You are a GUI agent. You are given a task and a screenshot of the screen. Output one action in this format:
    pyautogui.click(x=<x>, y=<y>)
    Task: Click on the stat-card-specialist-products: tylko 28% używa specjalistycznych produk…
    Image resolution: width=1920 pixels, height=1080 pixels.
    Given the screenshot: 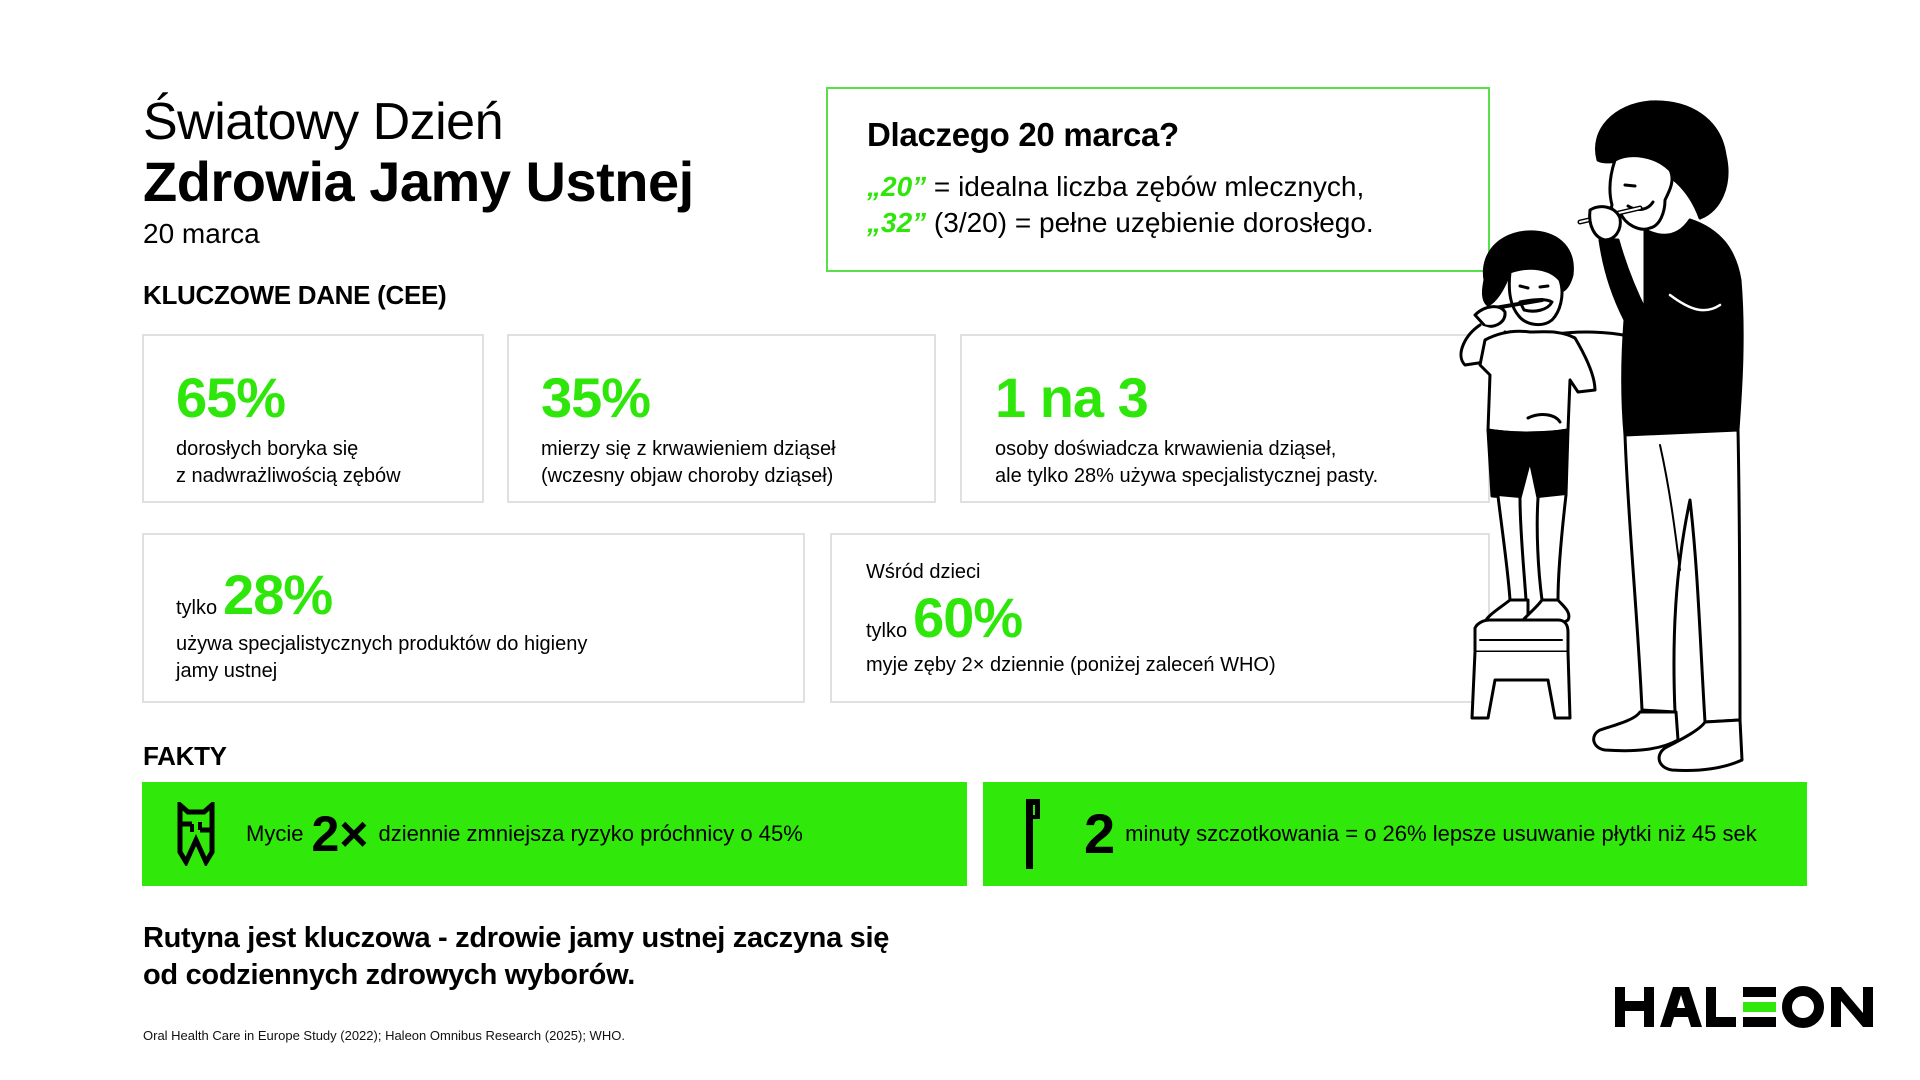 What is the action you would take?
    pyautogui.click(x=473, y=618)
    